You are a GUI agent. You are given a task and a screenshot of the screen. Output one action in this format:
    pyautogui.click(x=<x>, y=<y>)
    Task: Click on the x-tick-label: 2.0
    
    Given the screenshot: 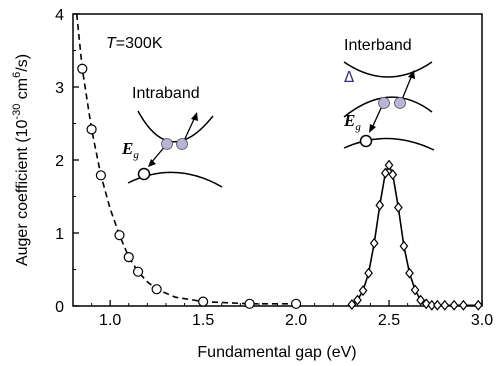 What is the action you would take?
    pyautogui.click(x=296, y=320)
    